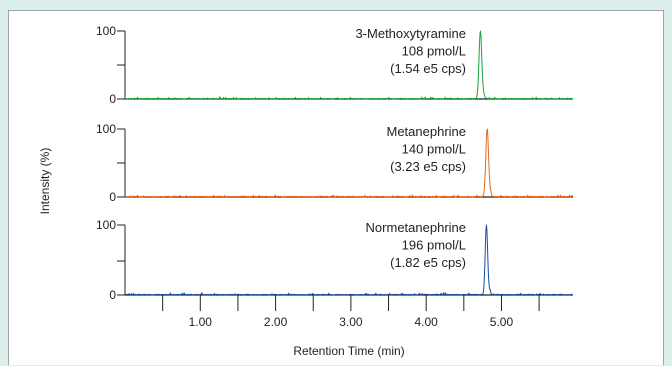 This screenshot has width=672, height=366. Describe the element at coordinates (434, 245) in the screenshot. I see `annotation-line: 196 pmol/L` at that location.